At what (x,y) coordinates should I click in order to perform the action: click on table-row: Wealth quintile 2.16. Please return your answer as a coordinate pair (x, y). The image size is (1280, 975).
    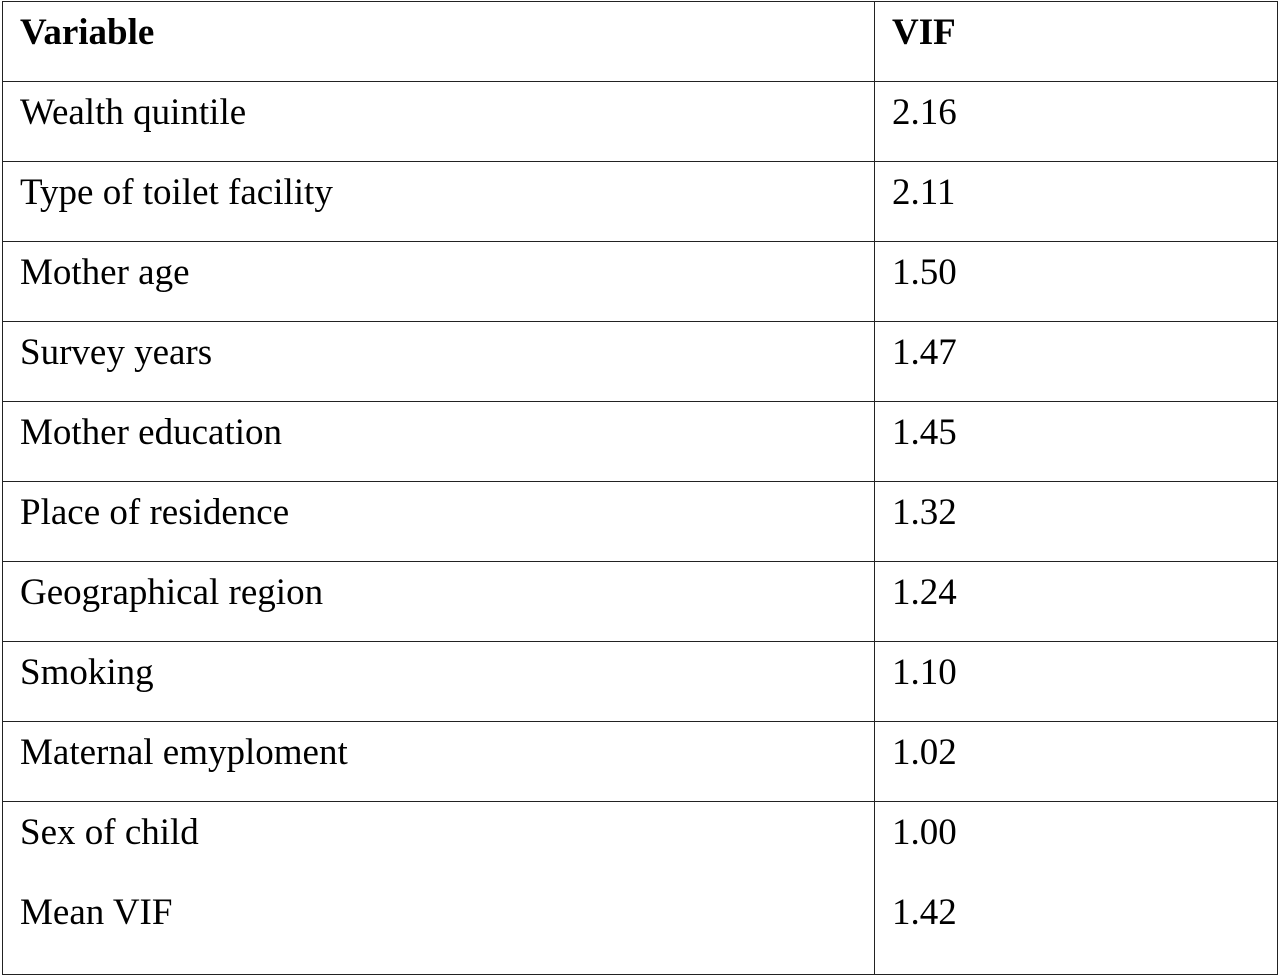
    Looking at the image, I should click on (640, 121).